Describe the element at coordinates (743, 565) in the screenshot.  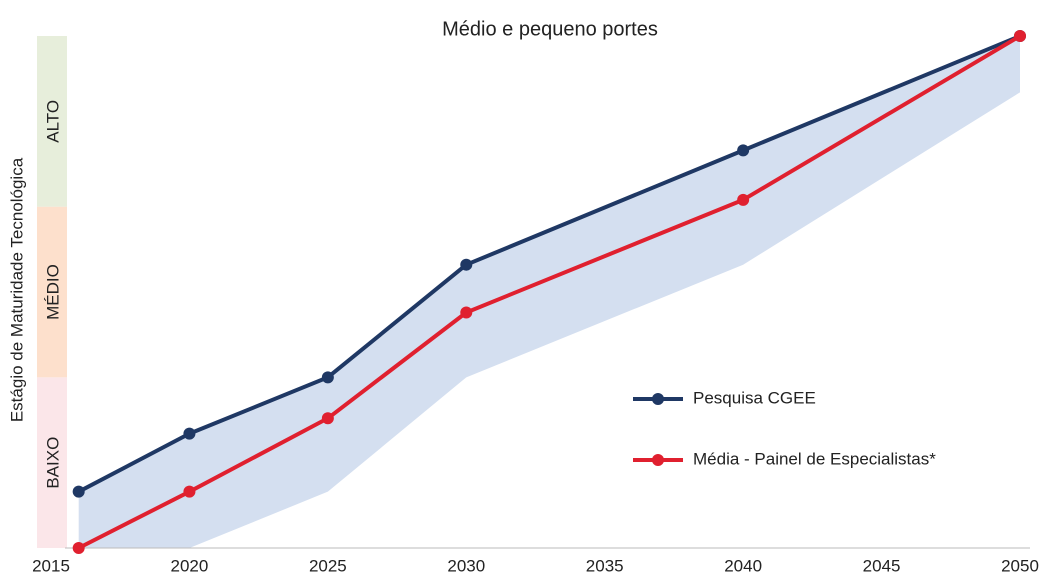
I see `x-tick-label: 2040` at that location.